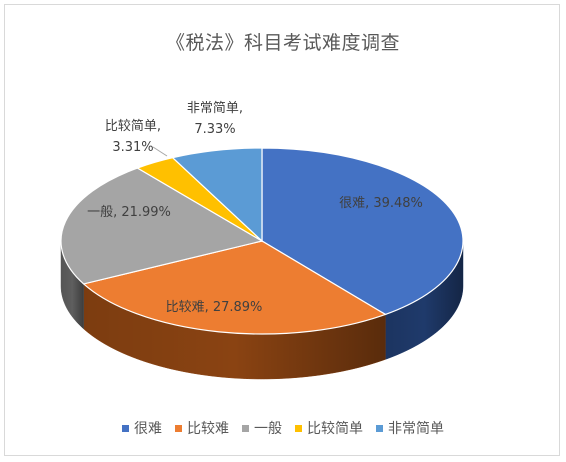  I want to click on legend-item-3: 比较简单, so click(329, 428).